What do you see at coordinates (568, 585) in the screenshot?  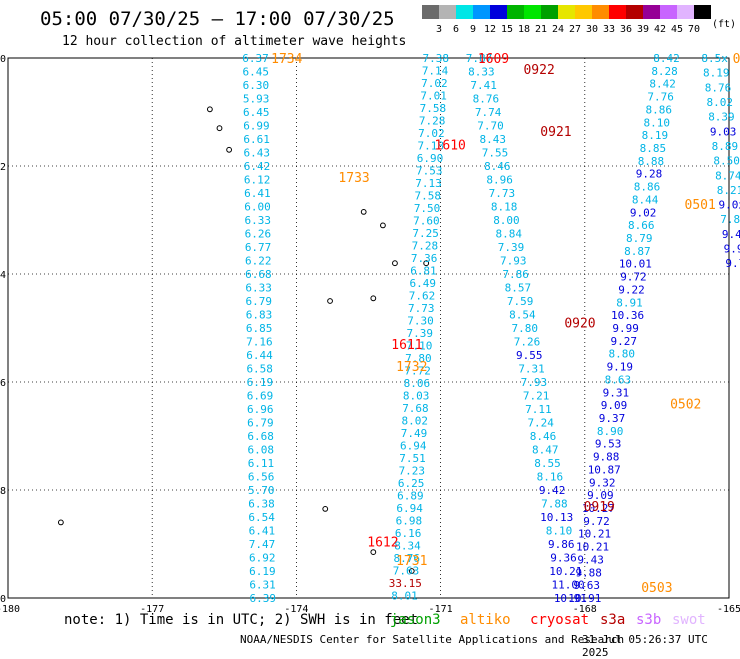 I see `swh-value: 11.00` at bounding box center [568, 585].